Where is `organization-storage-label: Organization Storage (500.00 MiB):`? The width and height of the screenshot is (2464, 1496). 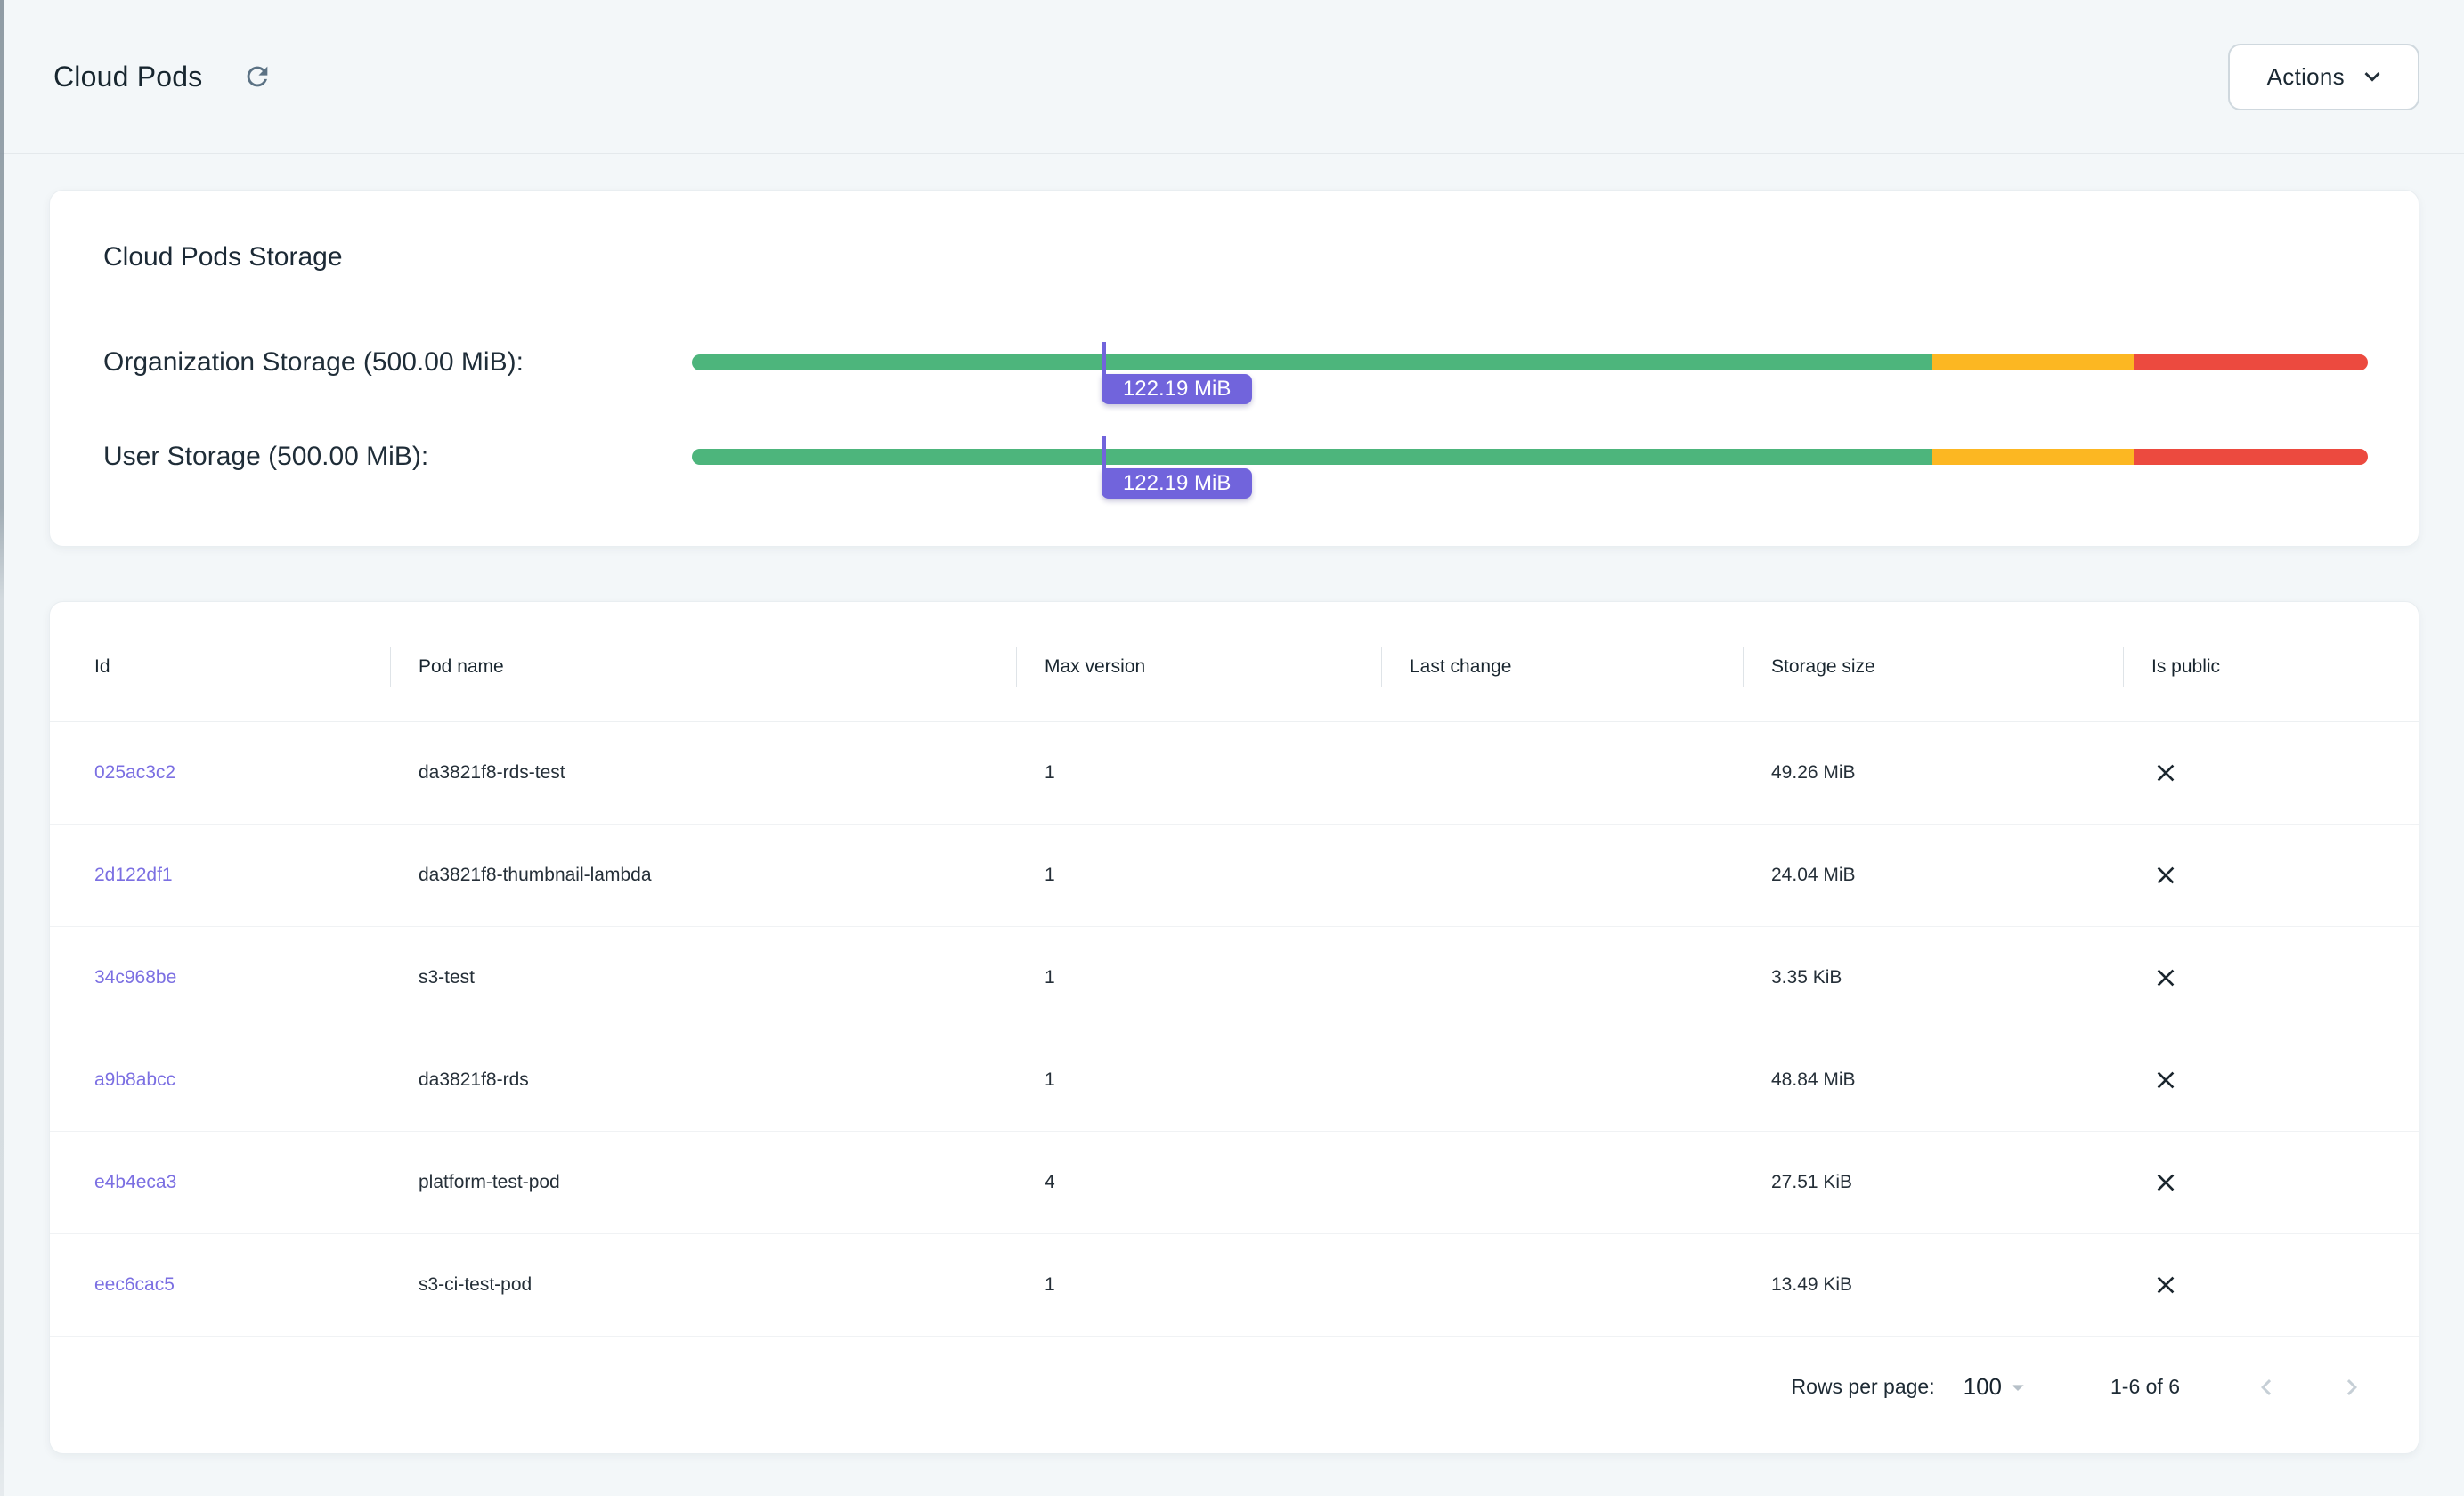 organization-storage-label: Organization Storage (500.00 MiB): is located at coordinates (313, 362).